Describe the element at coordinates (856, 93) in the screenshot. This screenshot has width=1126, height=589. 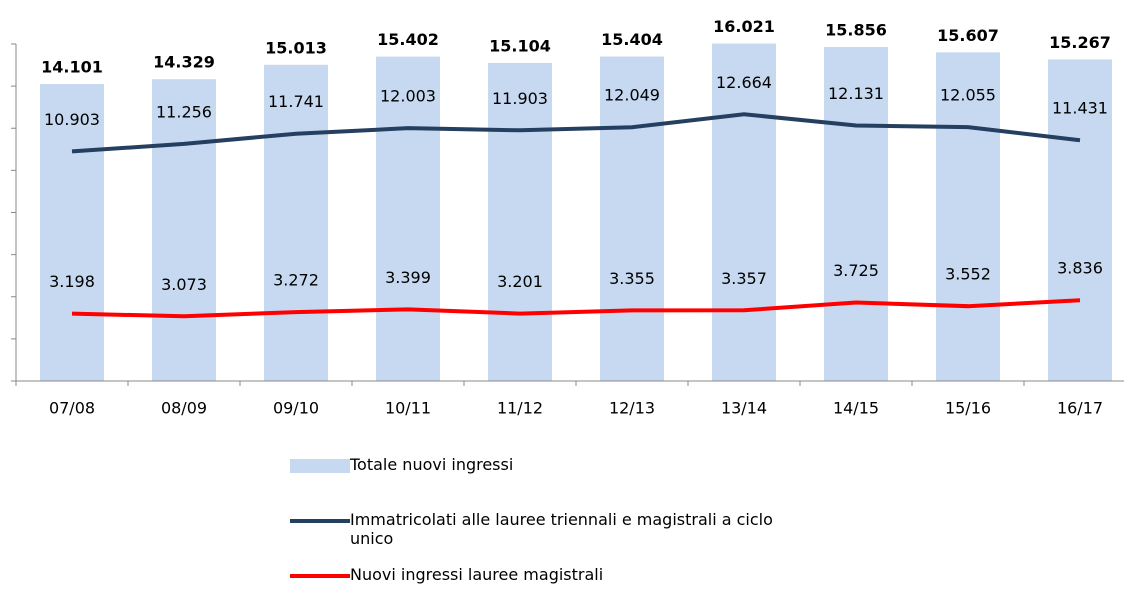
I see `line-label: 12.131` at that location.